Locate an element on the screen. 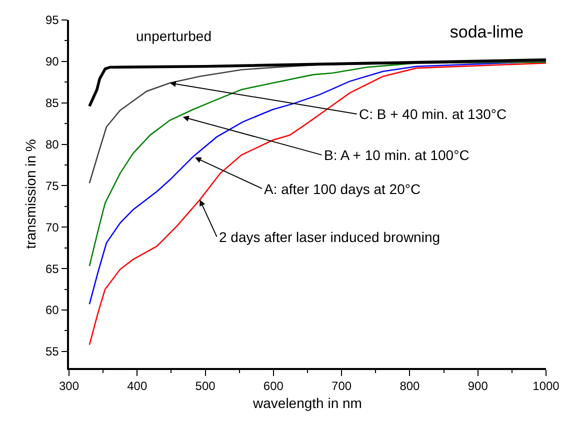 This screenshot has height=423, width=563. x-tick-label: 700 is located at coordinates (342, 386).